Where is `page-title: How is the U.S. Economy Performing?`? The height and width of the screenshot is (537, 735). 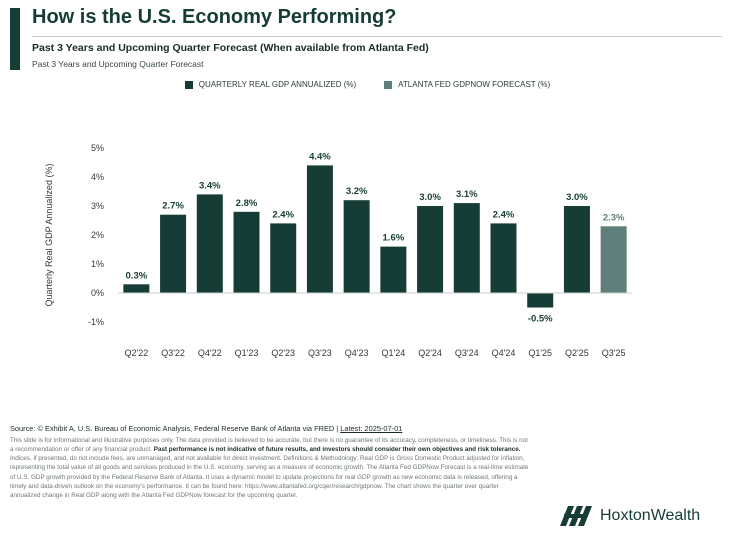 page-title: How is the U.S. Economy Performing? is located at coordinates (214, 17).